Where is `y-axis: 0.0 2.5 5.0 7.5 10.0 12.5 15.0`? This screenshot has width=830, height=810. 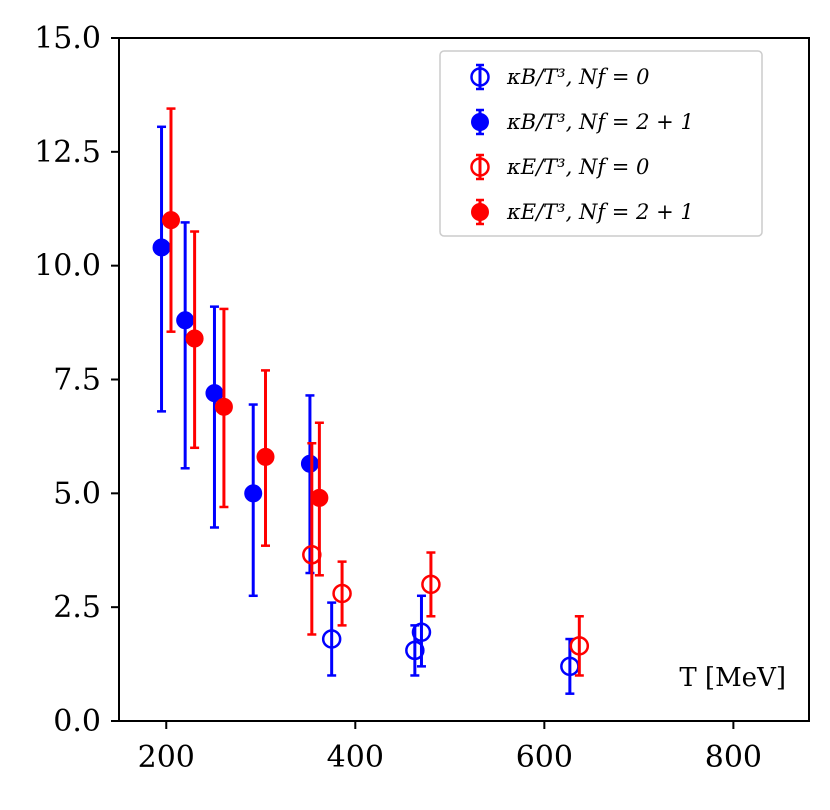
y-axis: 0.0 2.5 5.0 7.5 10.0 12.5 15.0 is located at coordinates (76, 380).